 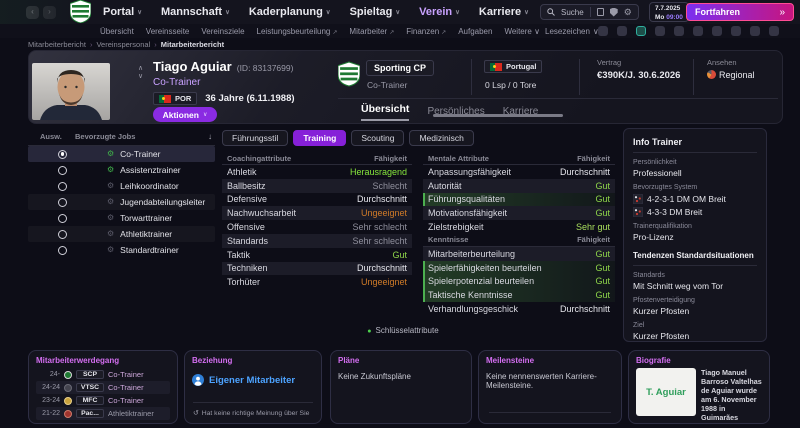 What do you see at coordinates (385, 112) in the screenshot?
I see `tab-uebersicht: Übersicht` at bounding box center [385, 112].